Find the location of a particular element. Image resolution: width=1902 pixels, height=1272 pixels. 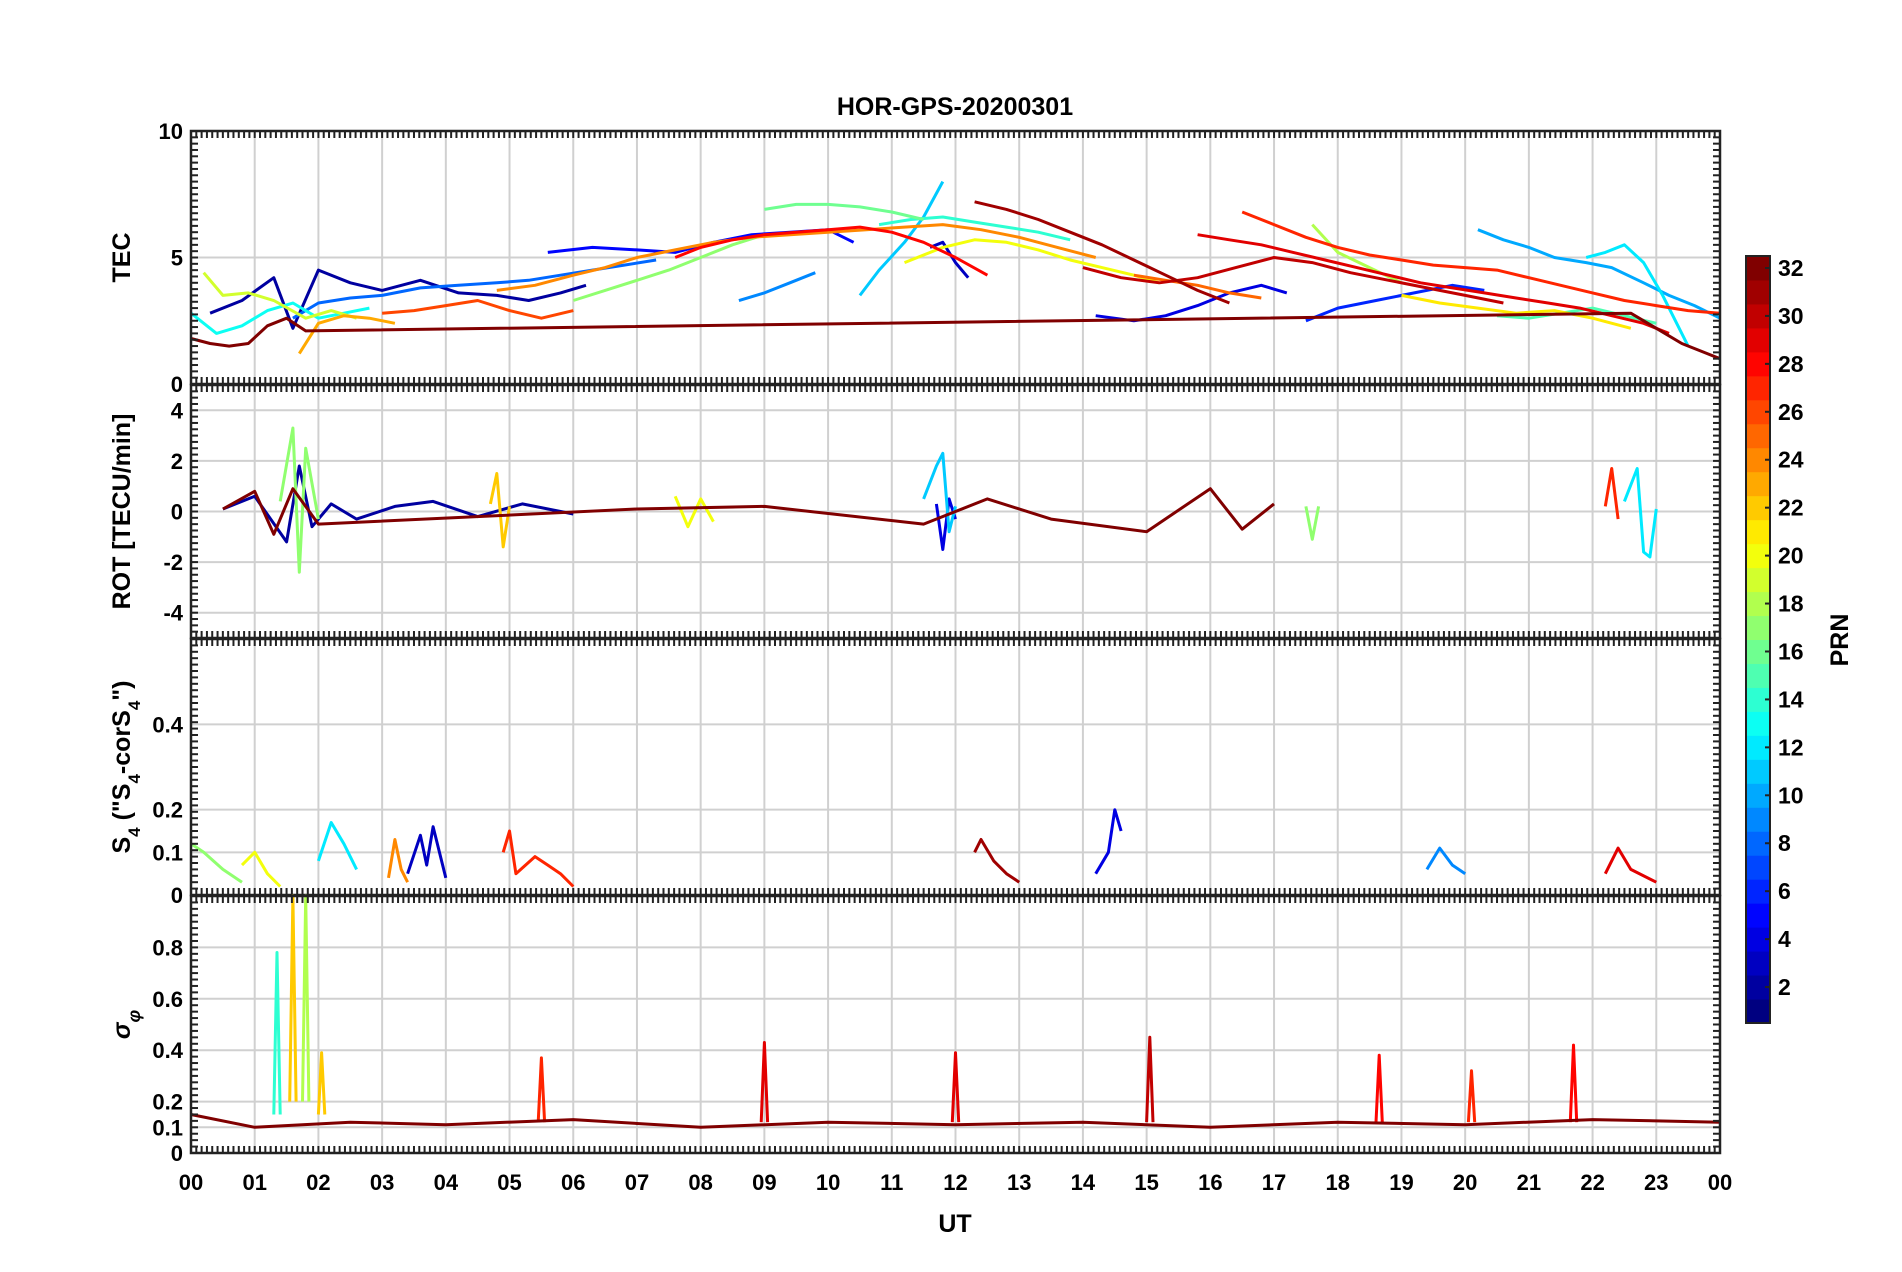

colorbar-tick-label: 32 is located at coordinates (1791, 268).